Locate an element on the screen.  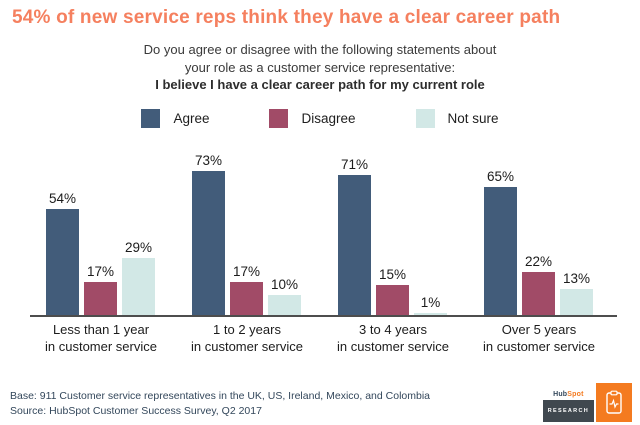
x-axis-label-4: Over 5 years in customer service is located at coordinates (539, 338).